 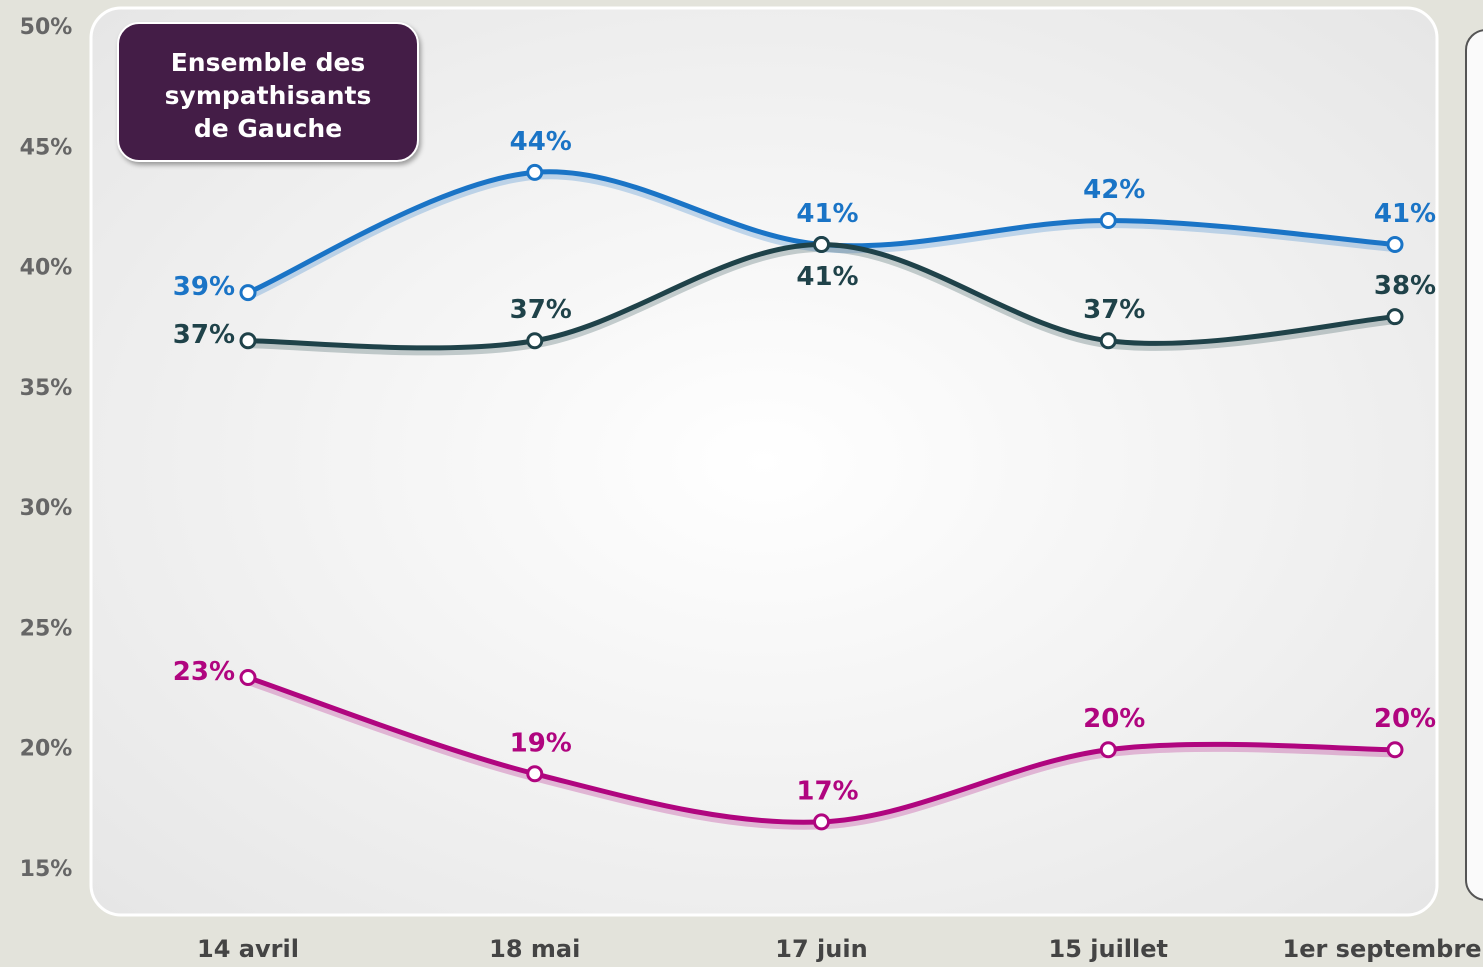 I want to click on x-tick-label: 18 mai, so click(x=534, y=949).